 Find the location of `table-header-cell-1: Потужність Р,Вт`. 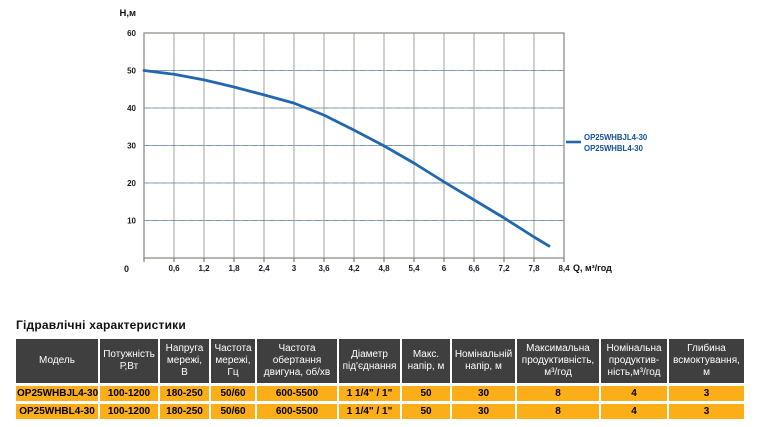

table-header-cell-1: Потужність Р,Вт is located at coordinates (129, 361).